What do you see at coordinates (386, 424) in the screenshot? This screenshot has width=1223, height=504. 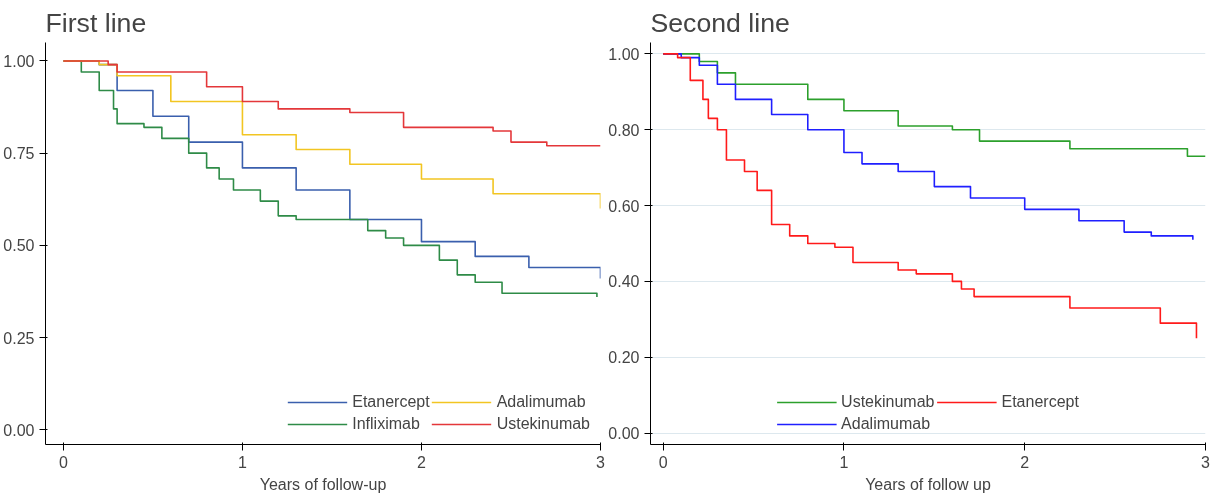 I see `legend-label: Infliximab` at bounding box center [386, 424].